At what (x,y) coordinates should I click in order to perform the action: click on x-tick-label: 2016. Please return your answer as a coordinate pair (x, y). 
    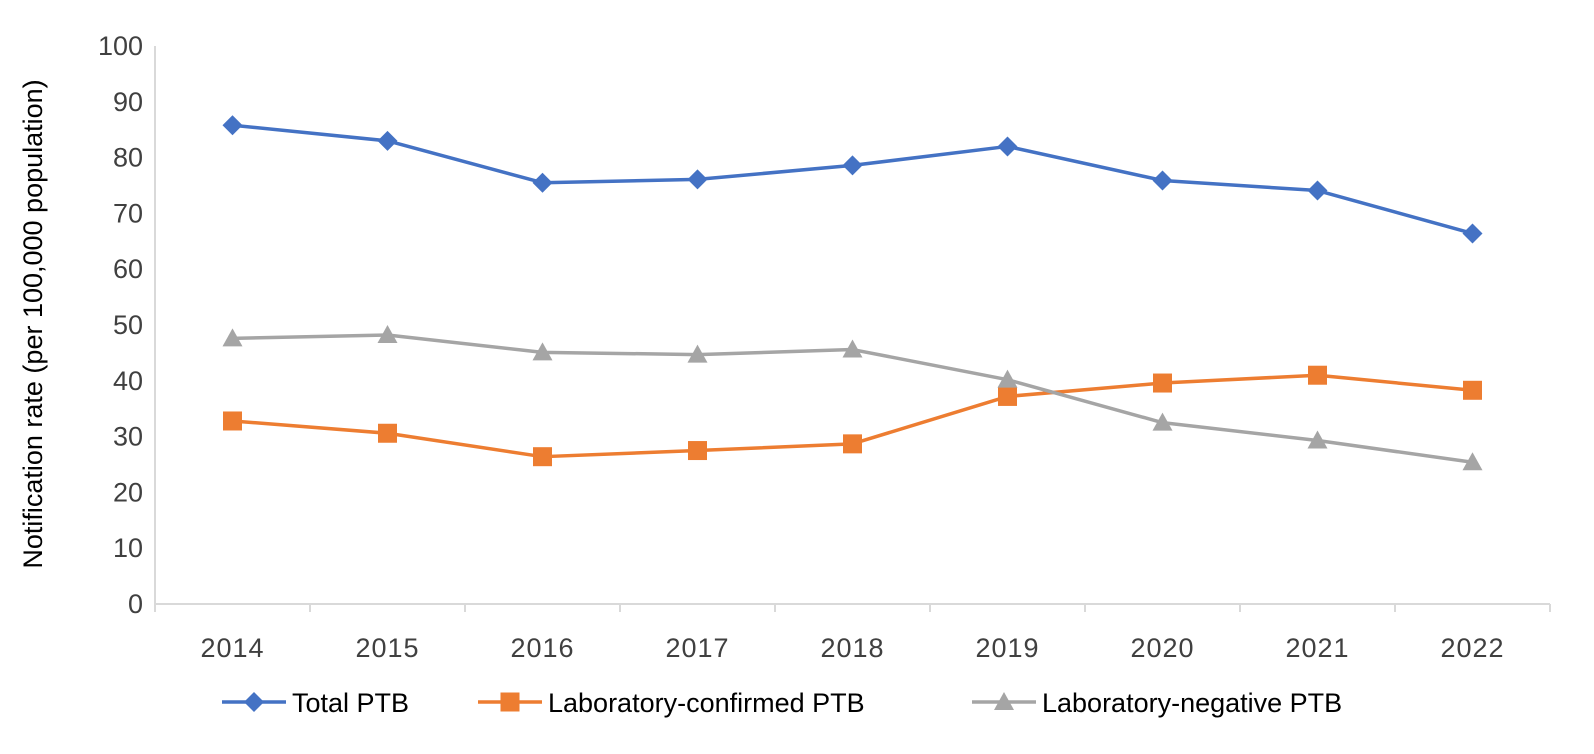
    Looking at the image, I should click on (542, 648).